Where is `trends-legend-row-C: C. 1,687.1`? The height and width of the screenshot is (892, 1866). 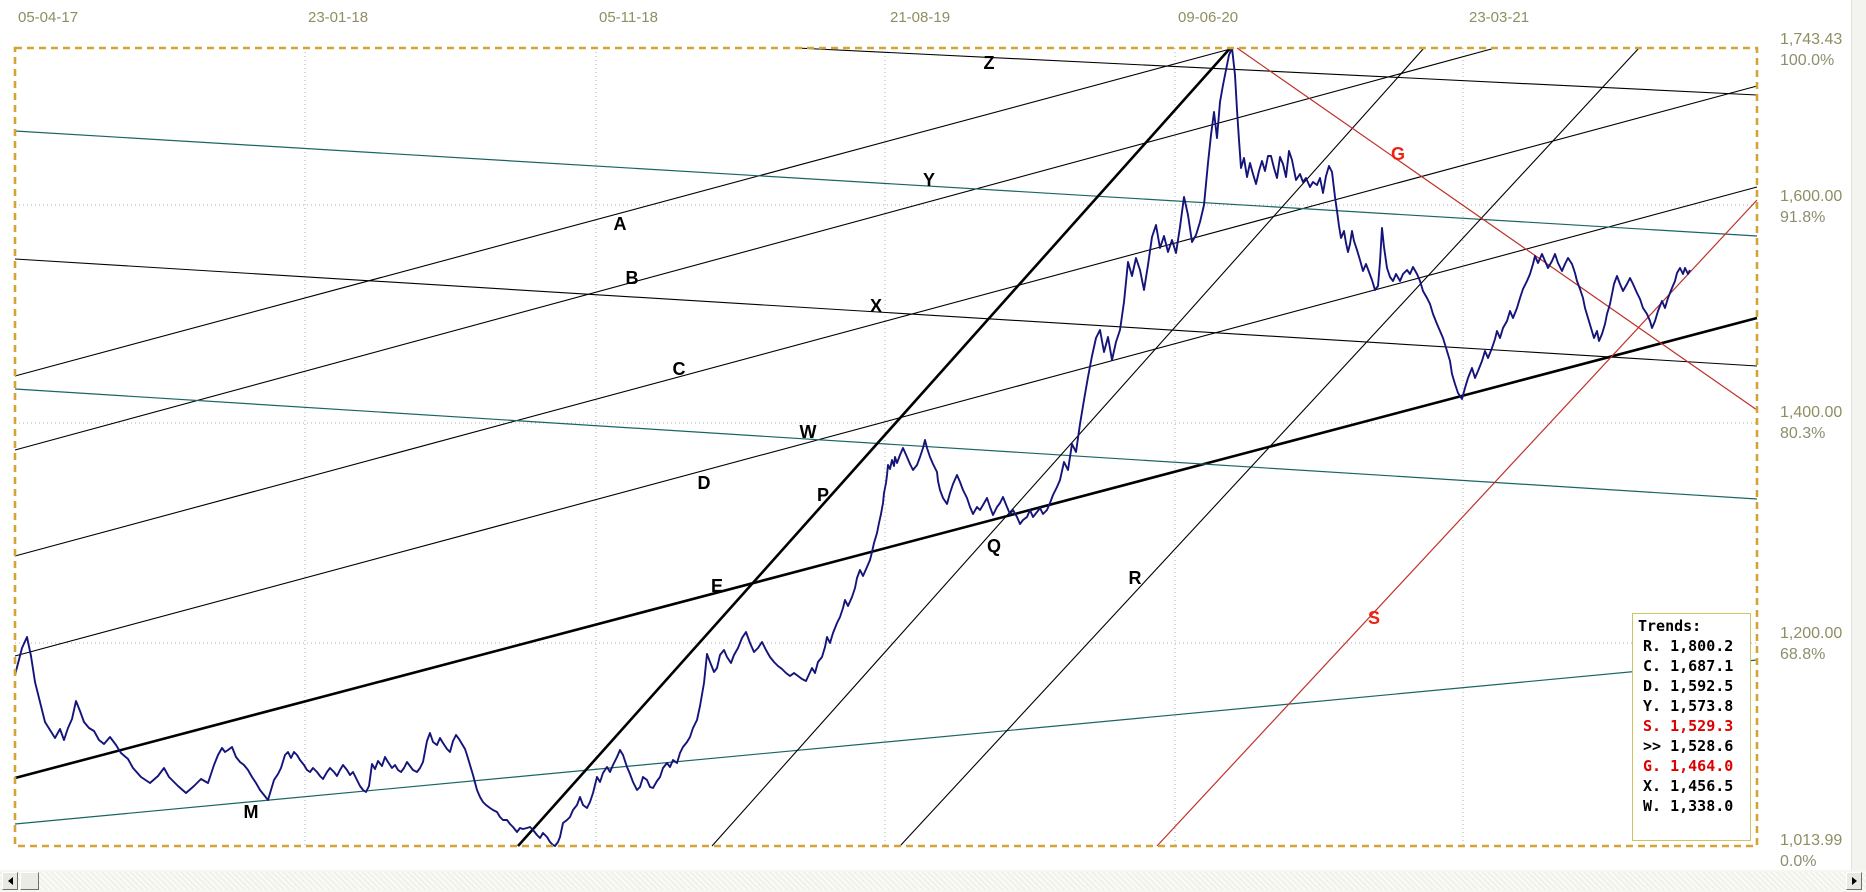 trends-legend-row-C: C. 1,687.1 is located at coordinates (1688, 666).